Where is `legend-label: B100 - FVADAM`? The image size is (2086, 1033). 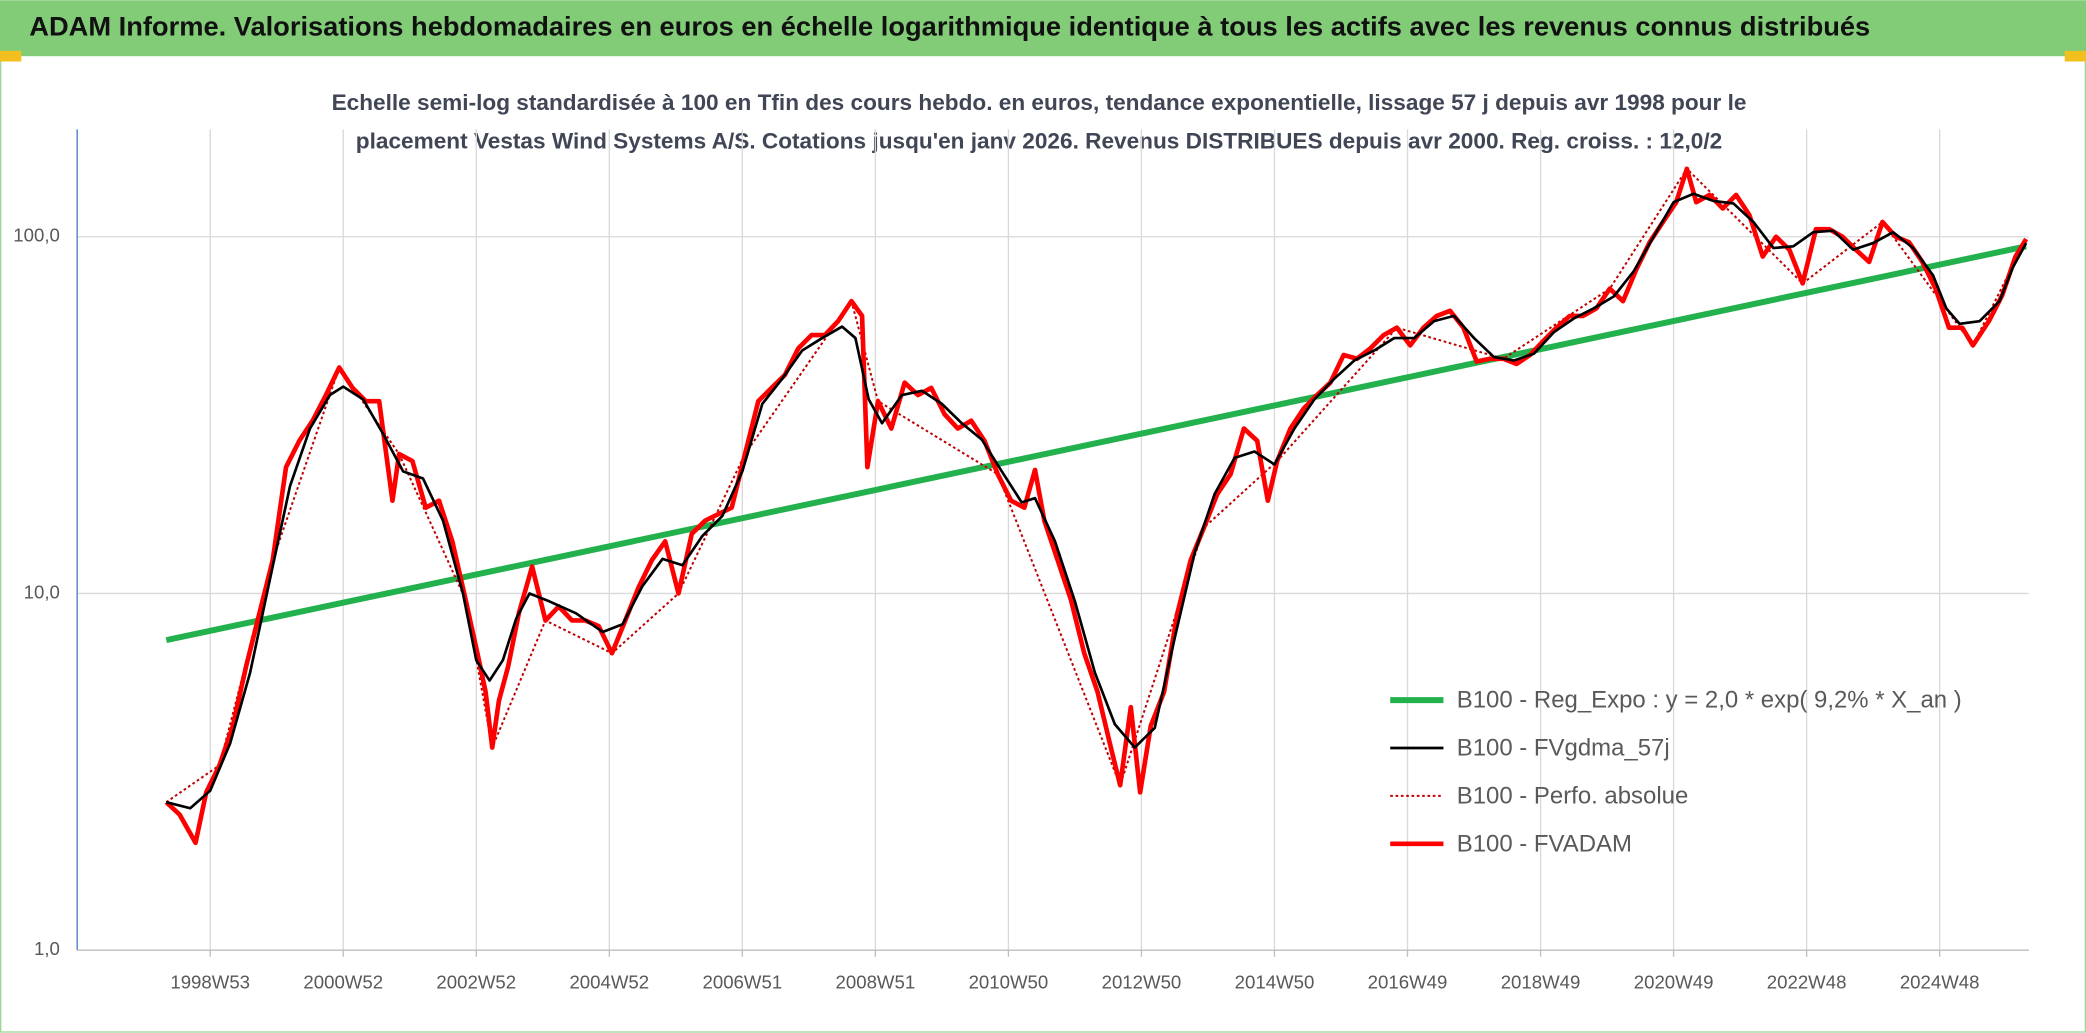 legend-label: B100 - FVADAM is located at coordinates (1544, 843).